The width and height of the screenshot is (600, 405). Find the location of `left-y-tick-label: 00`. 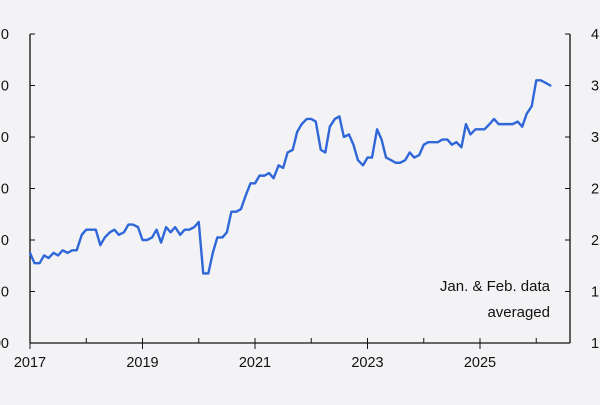

left-y-tick-label: 00 is located at coordinates (4, 344).